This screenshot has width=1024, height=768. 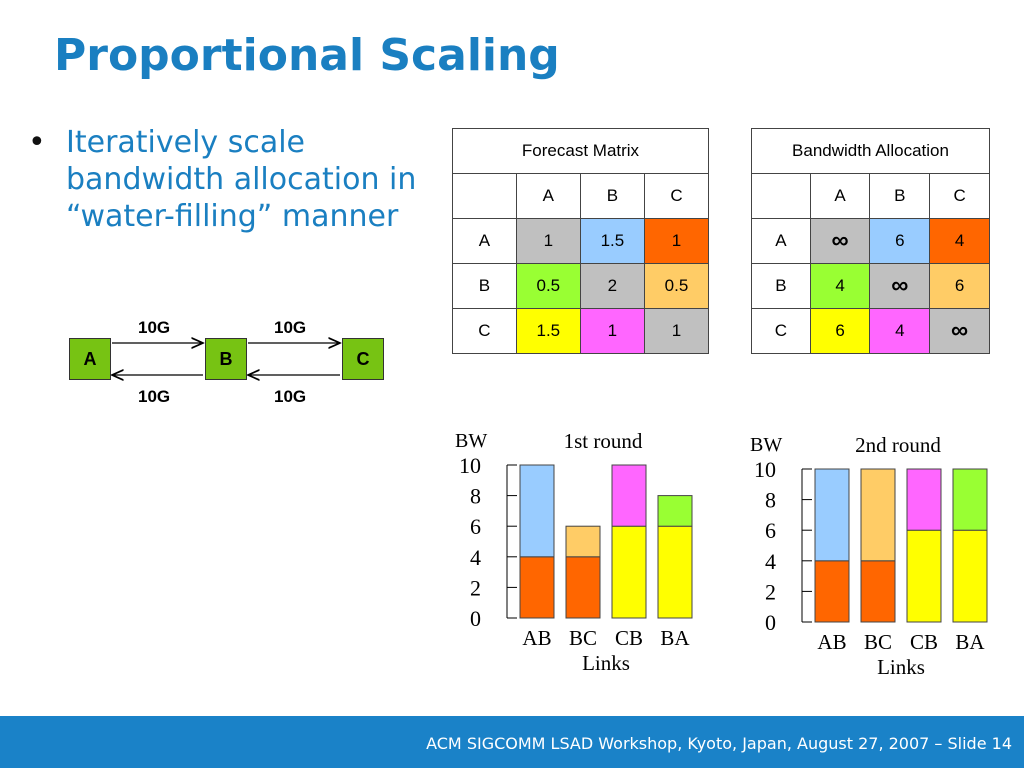 What do you see at coordinates (154, 396) in the screenshot?
I see `link-ab-bottom: 10G` at bounding box center [154, 396].